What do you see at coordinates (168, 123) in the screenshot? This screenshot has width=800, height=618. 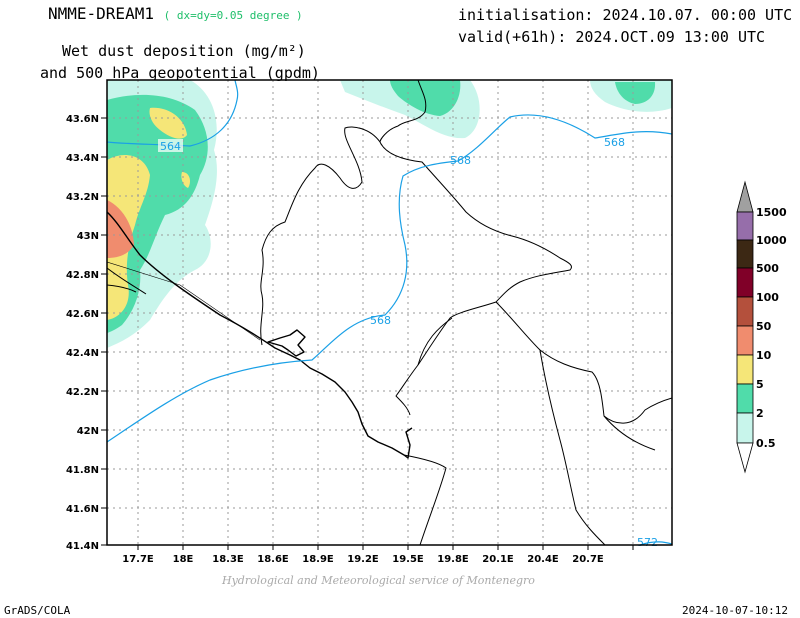 I see `dust-area-5-small` at bounding box center [168, 123].